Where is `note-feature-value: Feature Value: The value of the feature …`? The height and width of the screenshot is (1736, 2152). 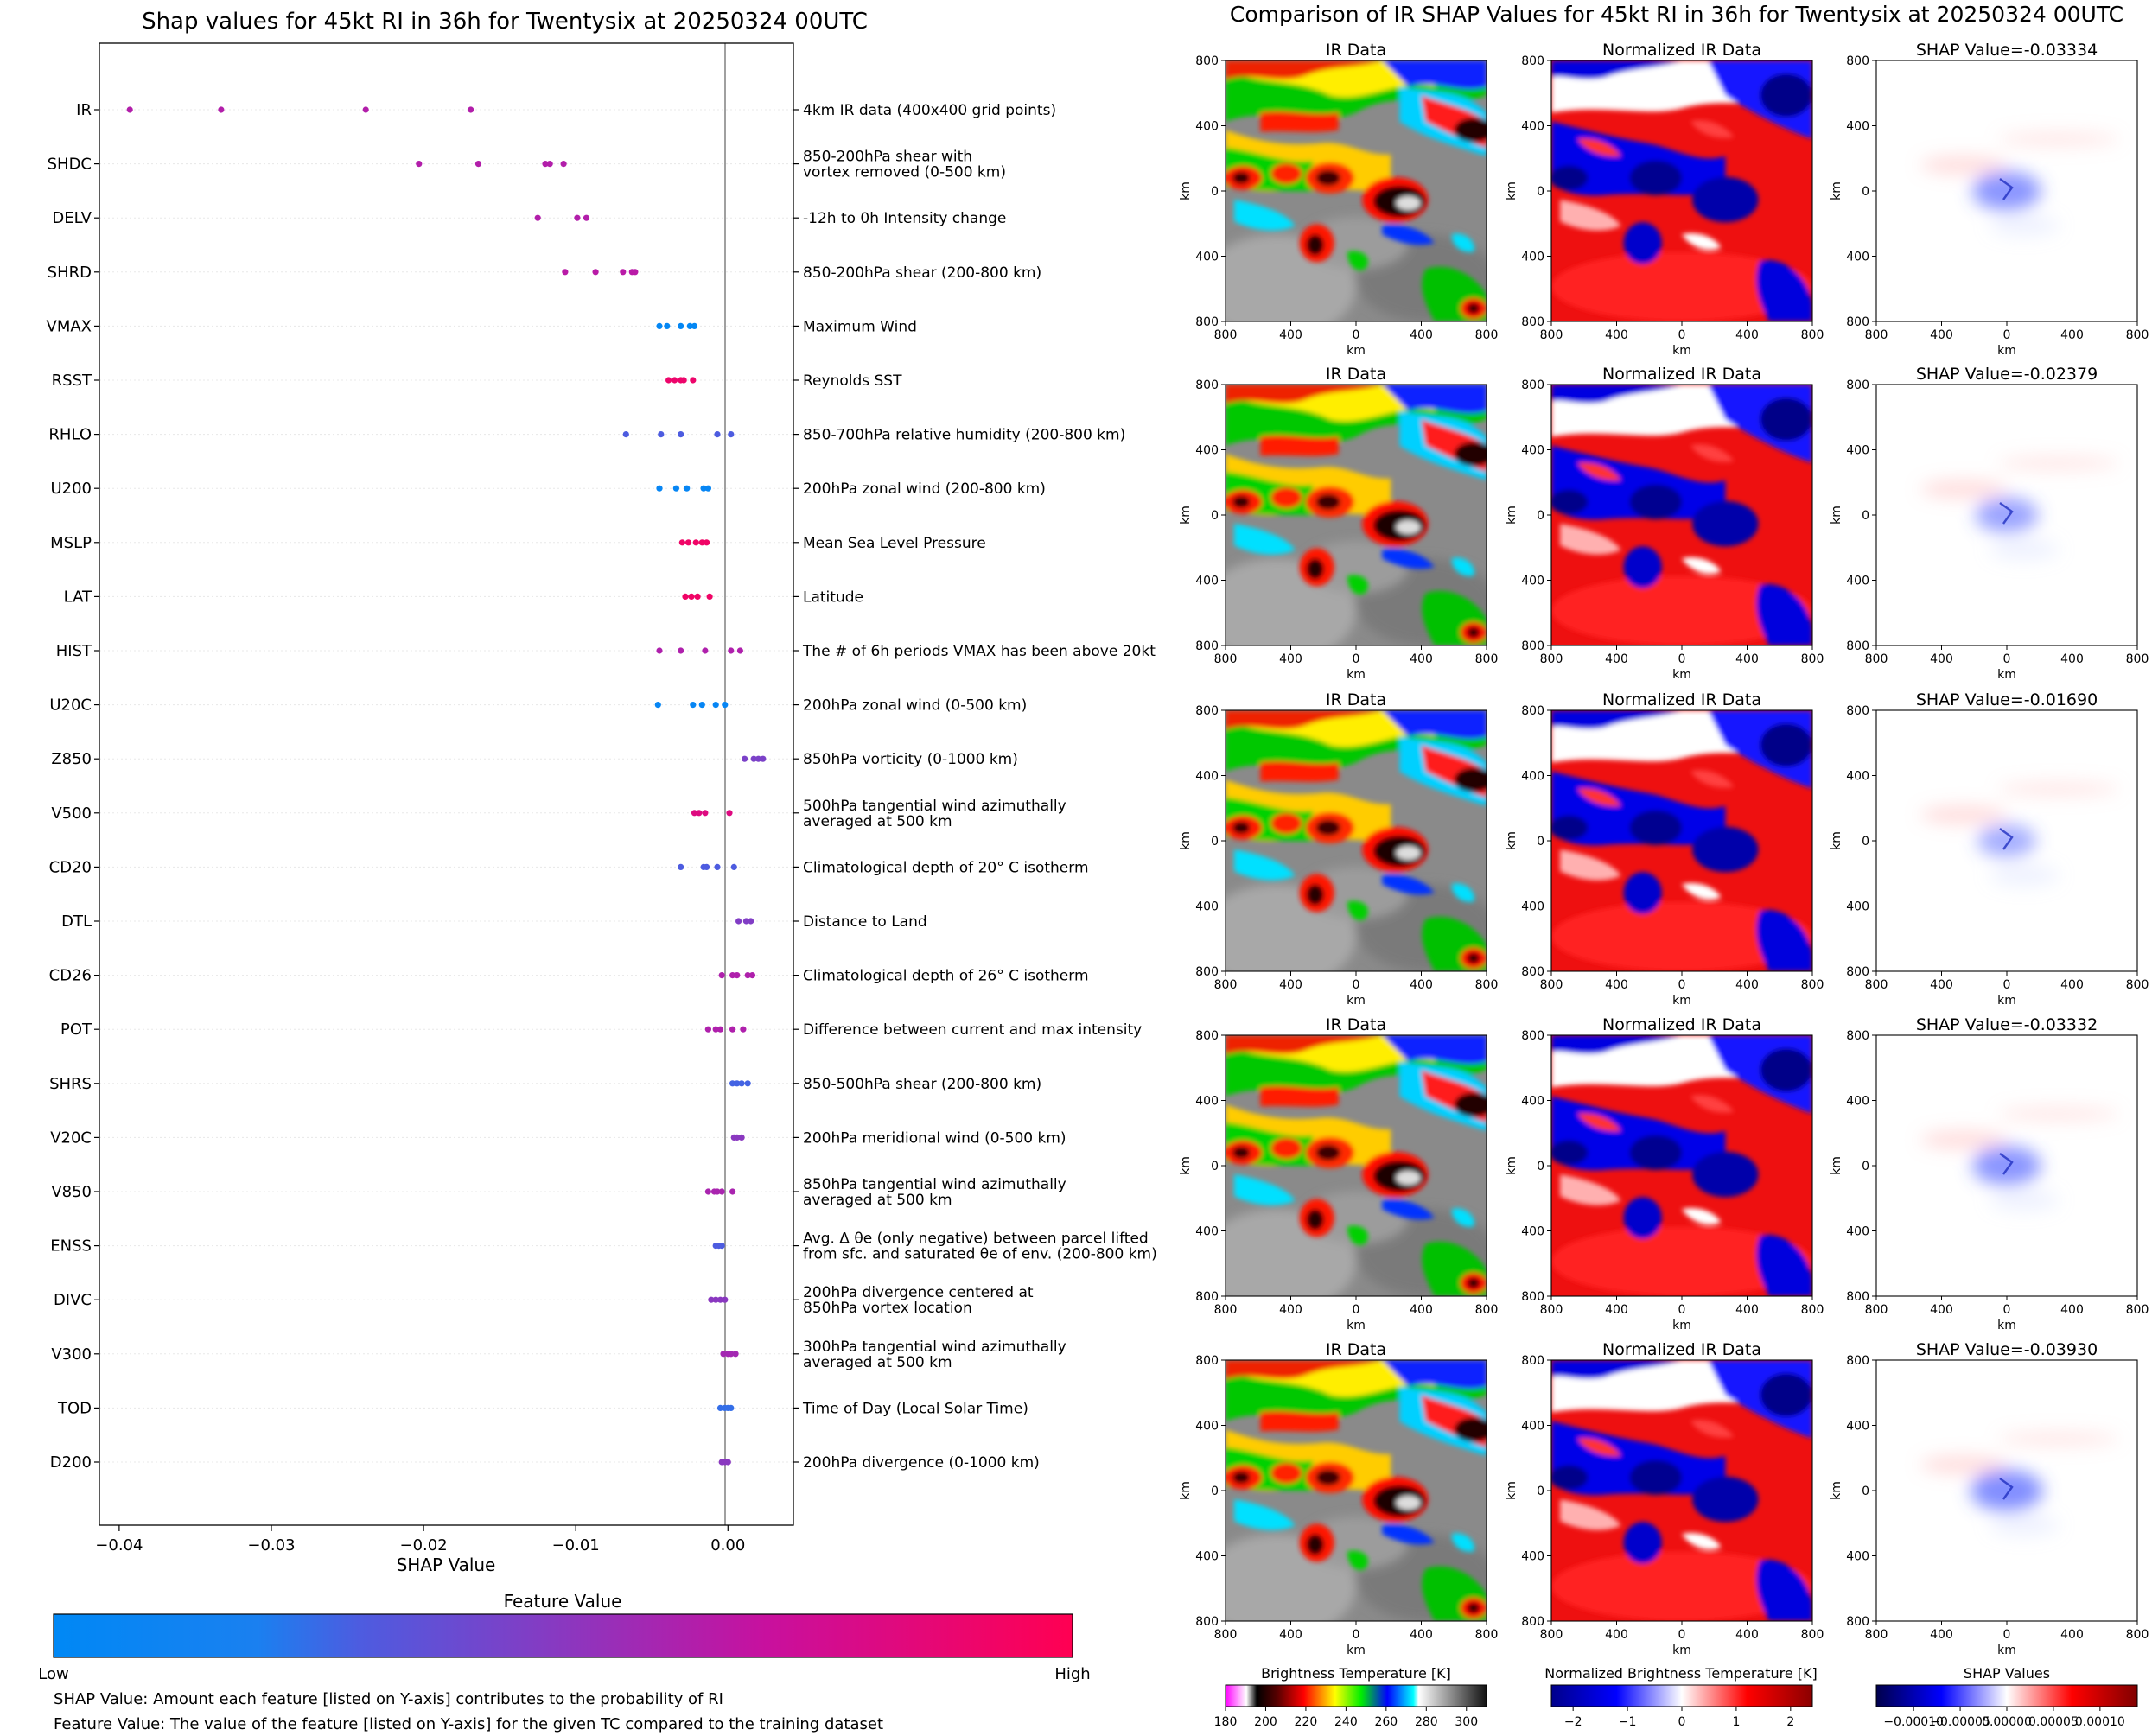 note-feature-value: Feature Value: The value of the feature … is located at coordinates (468, 1724).